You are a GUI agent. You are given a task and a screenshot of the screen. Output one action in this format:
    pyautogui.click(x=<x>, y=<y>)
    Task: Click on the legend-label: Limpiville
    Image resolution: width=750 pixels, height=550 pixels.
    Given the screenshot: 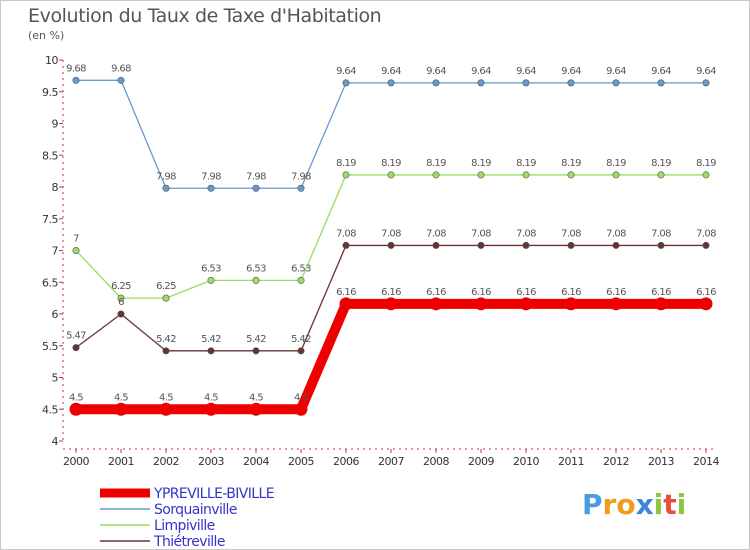 What is the action you would take?
    pyautogui.click(x=184, y=526)
    